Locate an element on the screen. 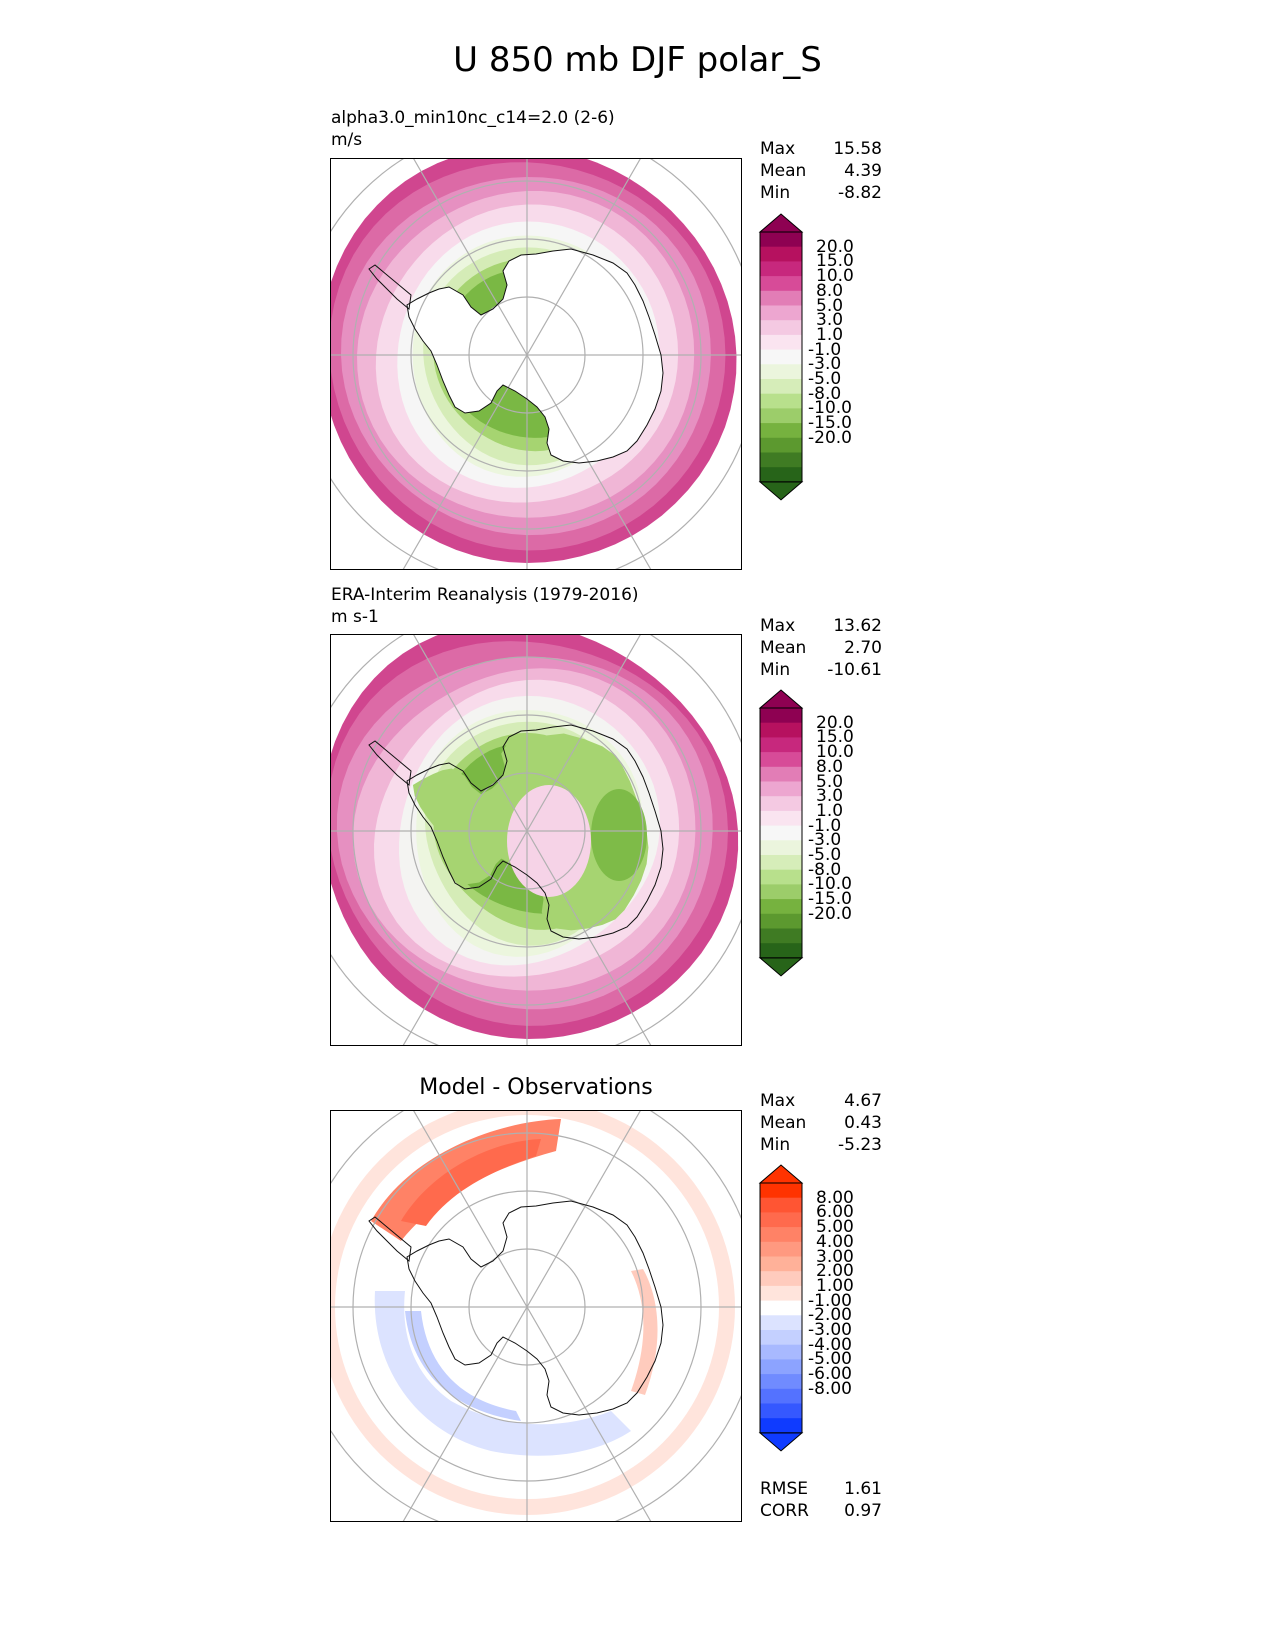  colorbar-tick-label: -1.0 is located at coordinates (825, 349).